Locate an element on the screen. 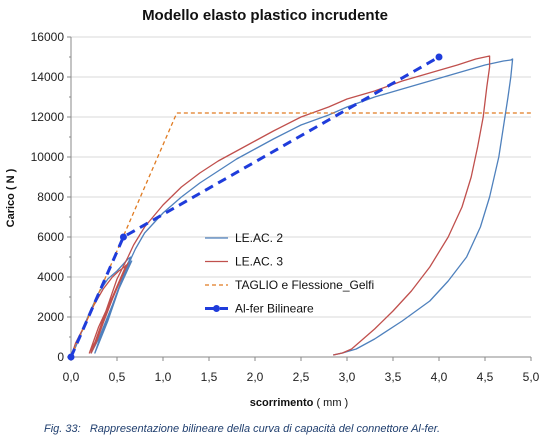  x-tick-label: 1,5 is located at coordinates (209, 377).